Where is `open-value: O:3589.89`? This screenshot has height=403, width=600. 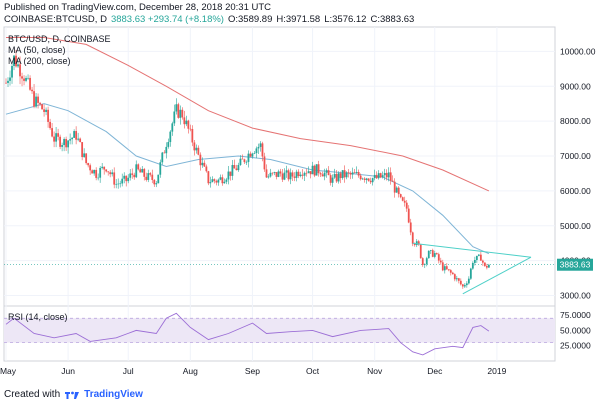
open-value: O:3589.89 is located at coordinates (250, 19).